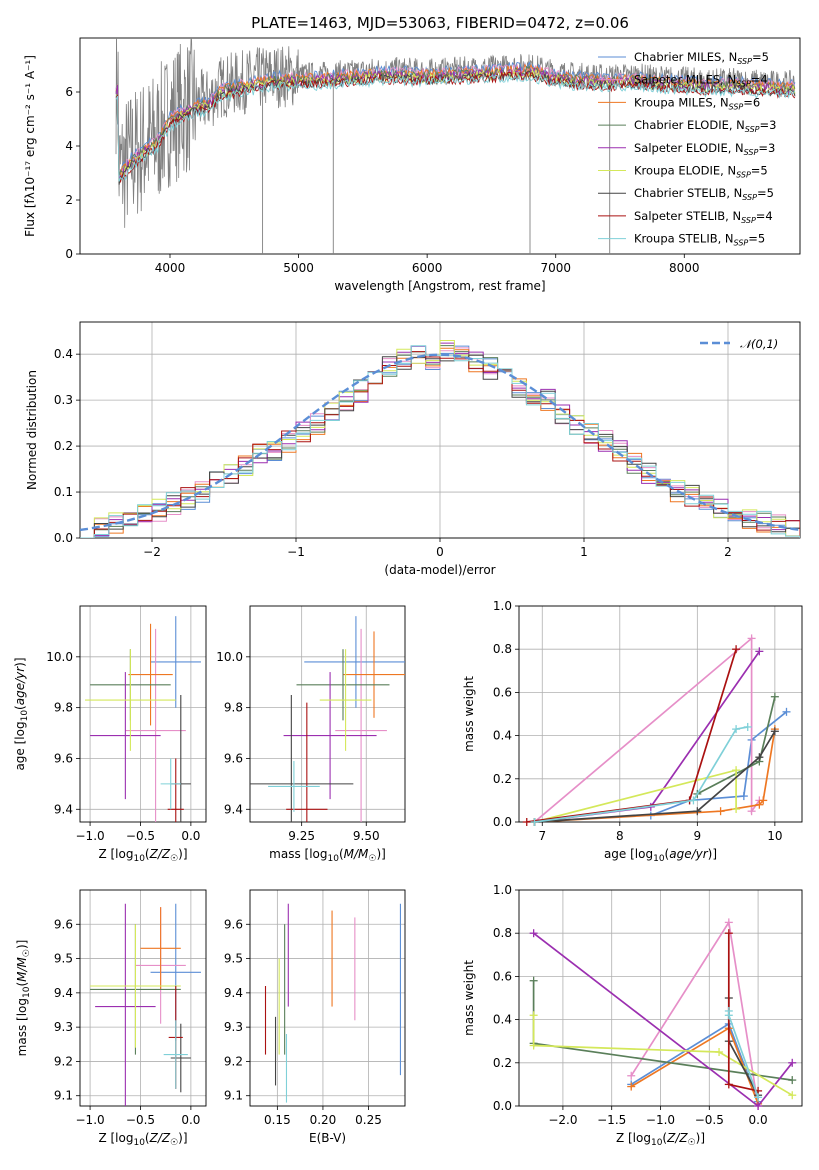 This screenshot has height=1170, width=819. Describe the element at coordinates (611, 1120) in the screenshot. I see `x-tick-label: −1.5` at that location.